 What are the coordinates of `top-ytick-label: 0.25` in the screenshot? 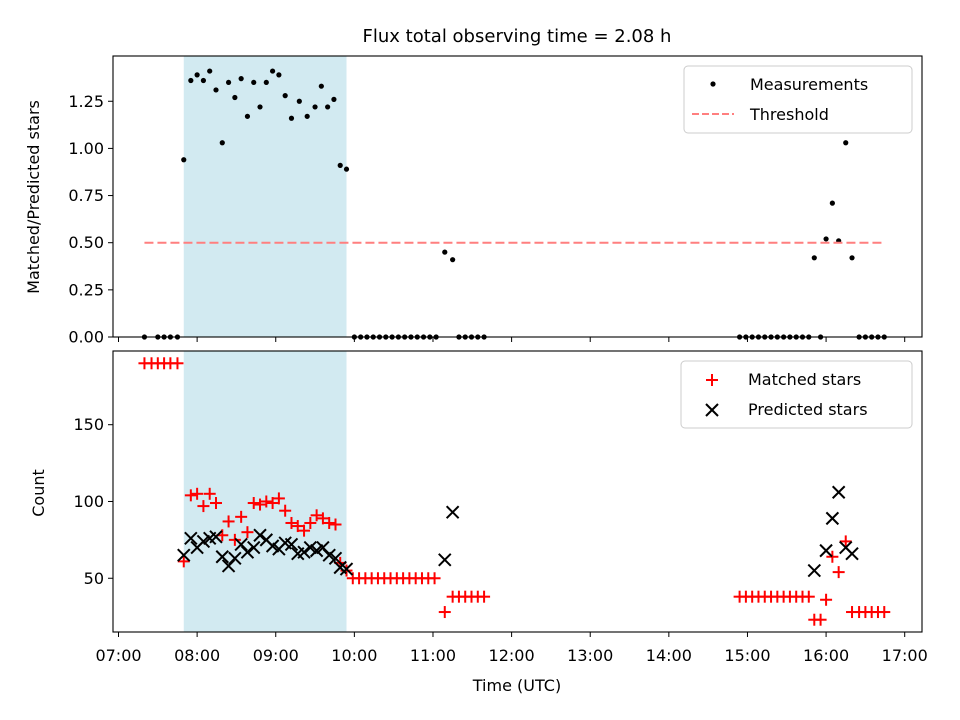 It's located at (86, 289).